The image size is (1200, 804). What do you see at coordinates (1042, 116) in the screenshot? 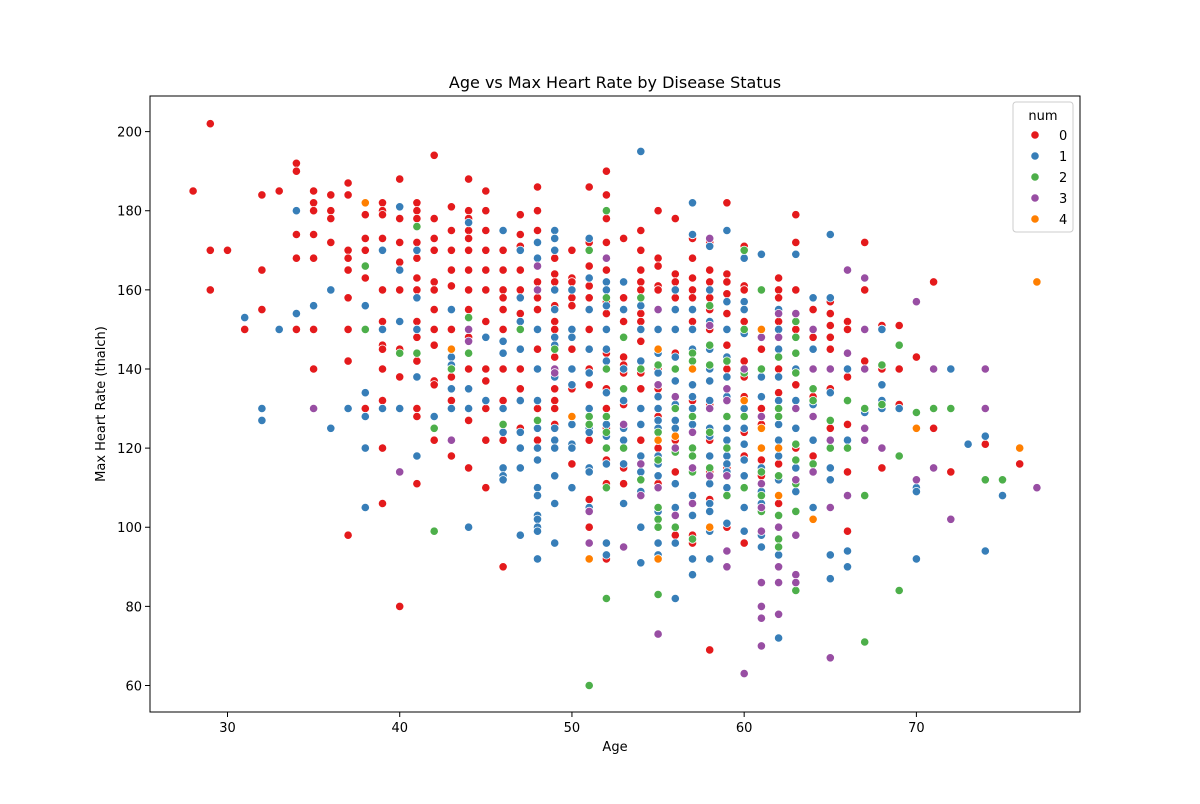
I see `legend-title: num` at bounding box center [1042, 116].